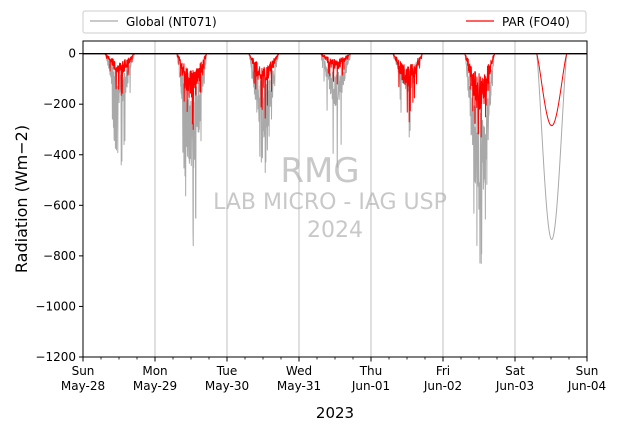  Describe the element at coordinates (335, 230) in the screenshot. I see `watermark-line-3: 2024` at that location.